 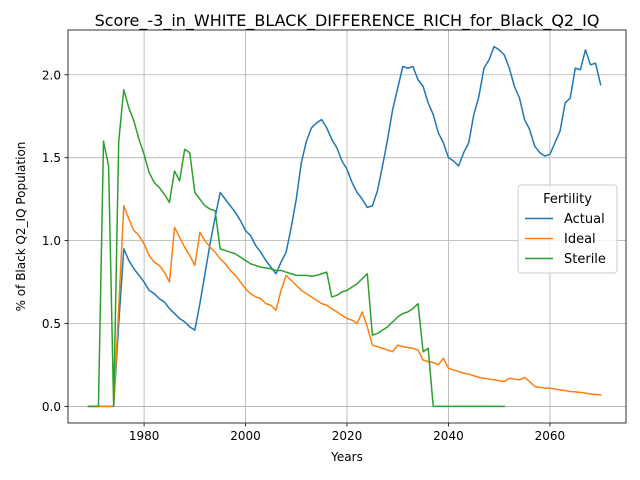 I want to click on legend-items: Actual Ideal Sterile, so click(x=565, y=239).